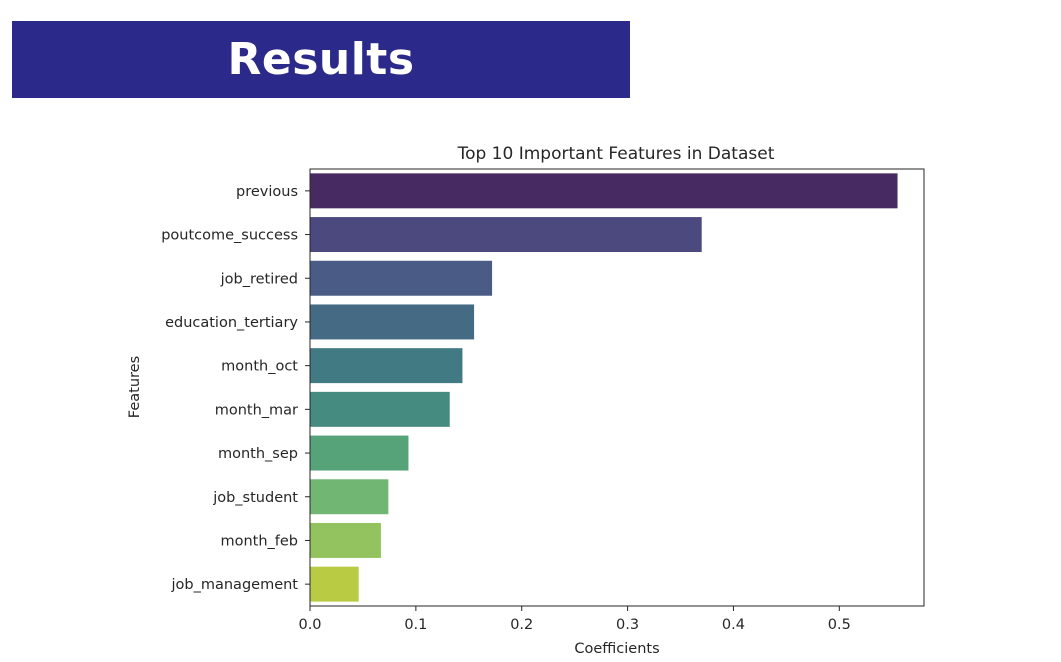 The image size is (1061, 662). Describe the element at coordinates (256, 410) in the screenshot. I see `y-tick-label: month_mar` at that location.